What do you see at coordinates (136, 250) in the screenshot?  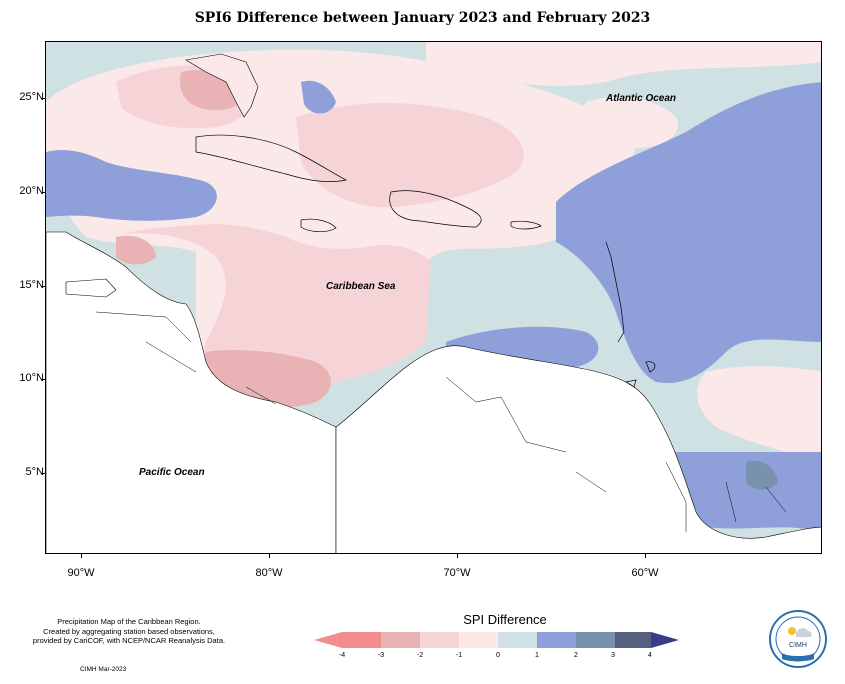 I see `field-dark-pink-honduras` at bounding box center [136, 250].